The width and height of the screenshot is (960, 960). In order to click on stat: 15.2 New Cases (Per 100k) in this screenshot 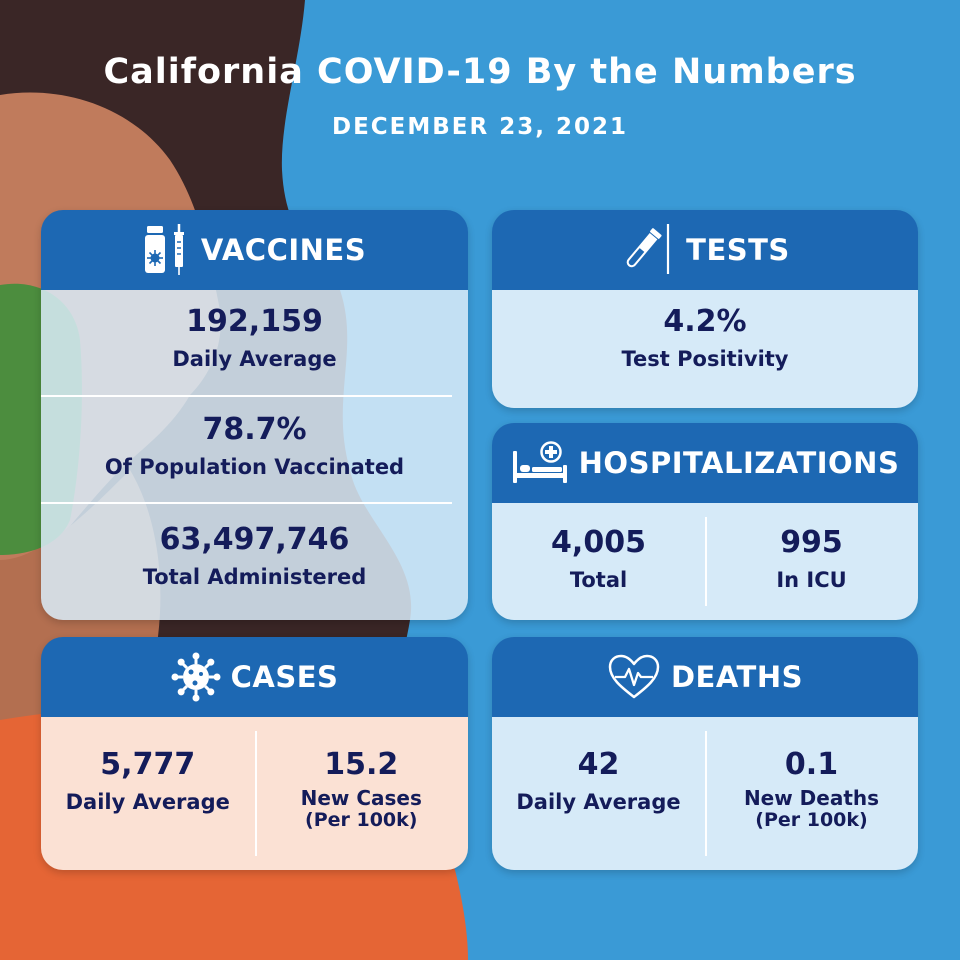, I will do `click(362, 789)`.